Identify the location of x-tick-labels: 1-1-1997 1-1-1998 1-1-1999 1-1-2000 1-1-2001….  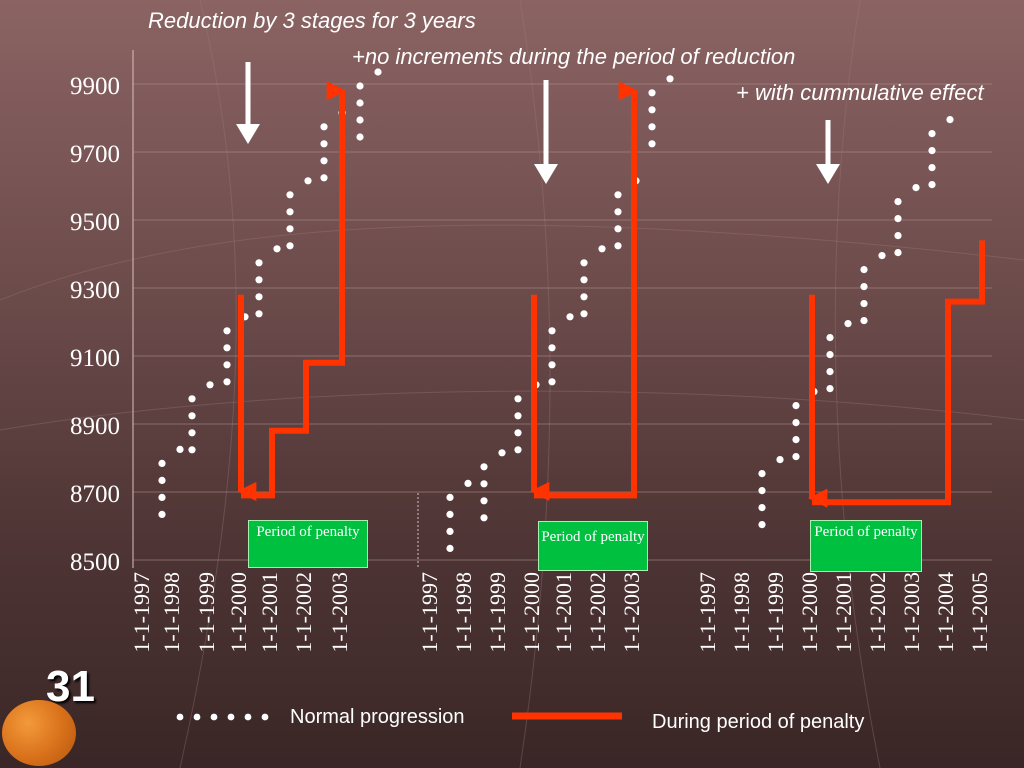
(560, 612).